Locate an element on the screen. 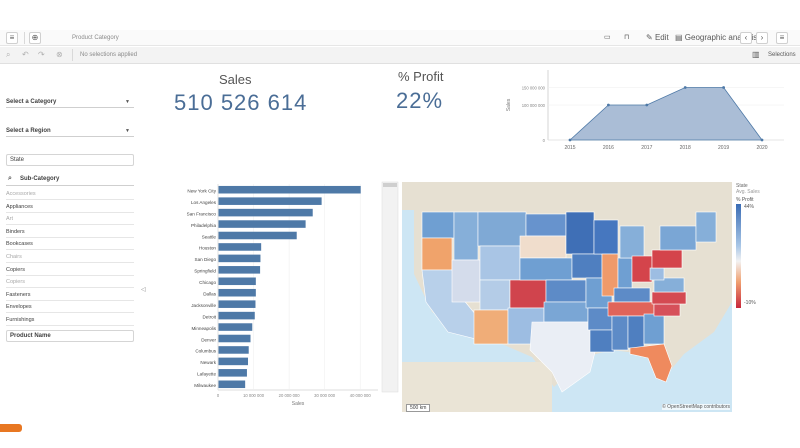  orange-panel-tab is located at coordinates (11, 428).